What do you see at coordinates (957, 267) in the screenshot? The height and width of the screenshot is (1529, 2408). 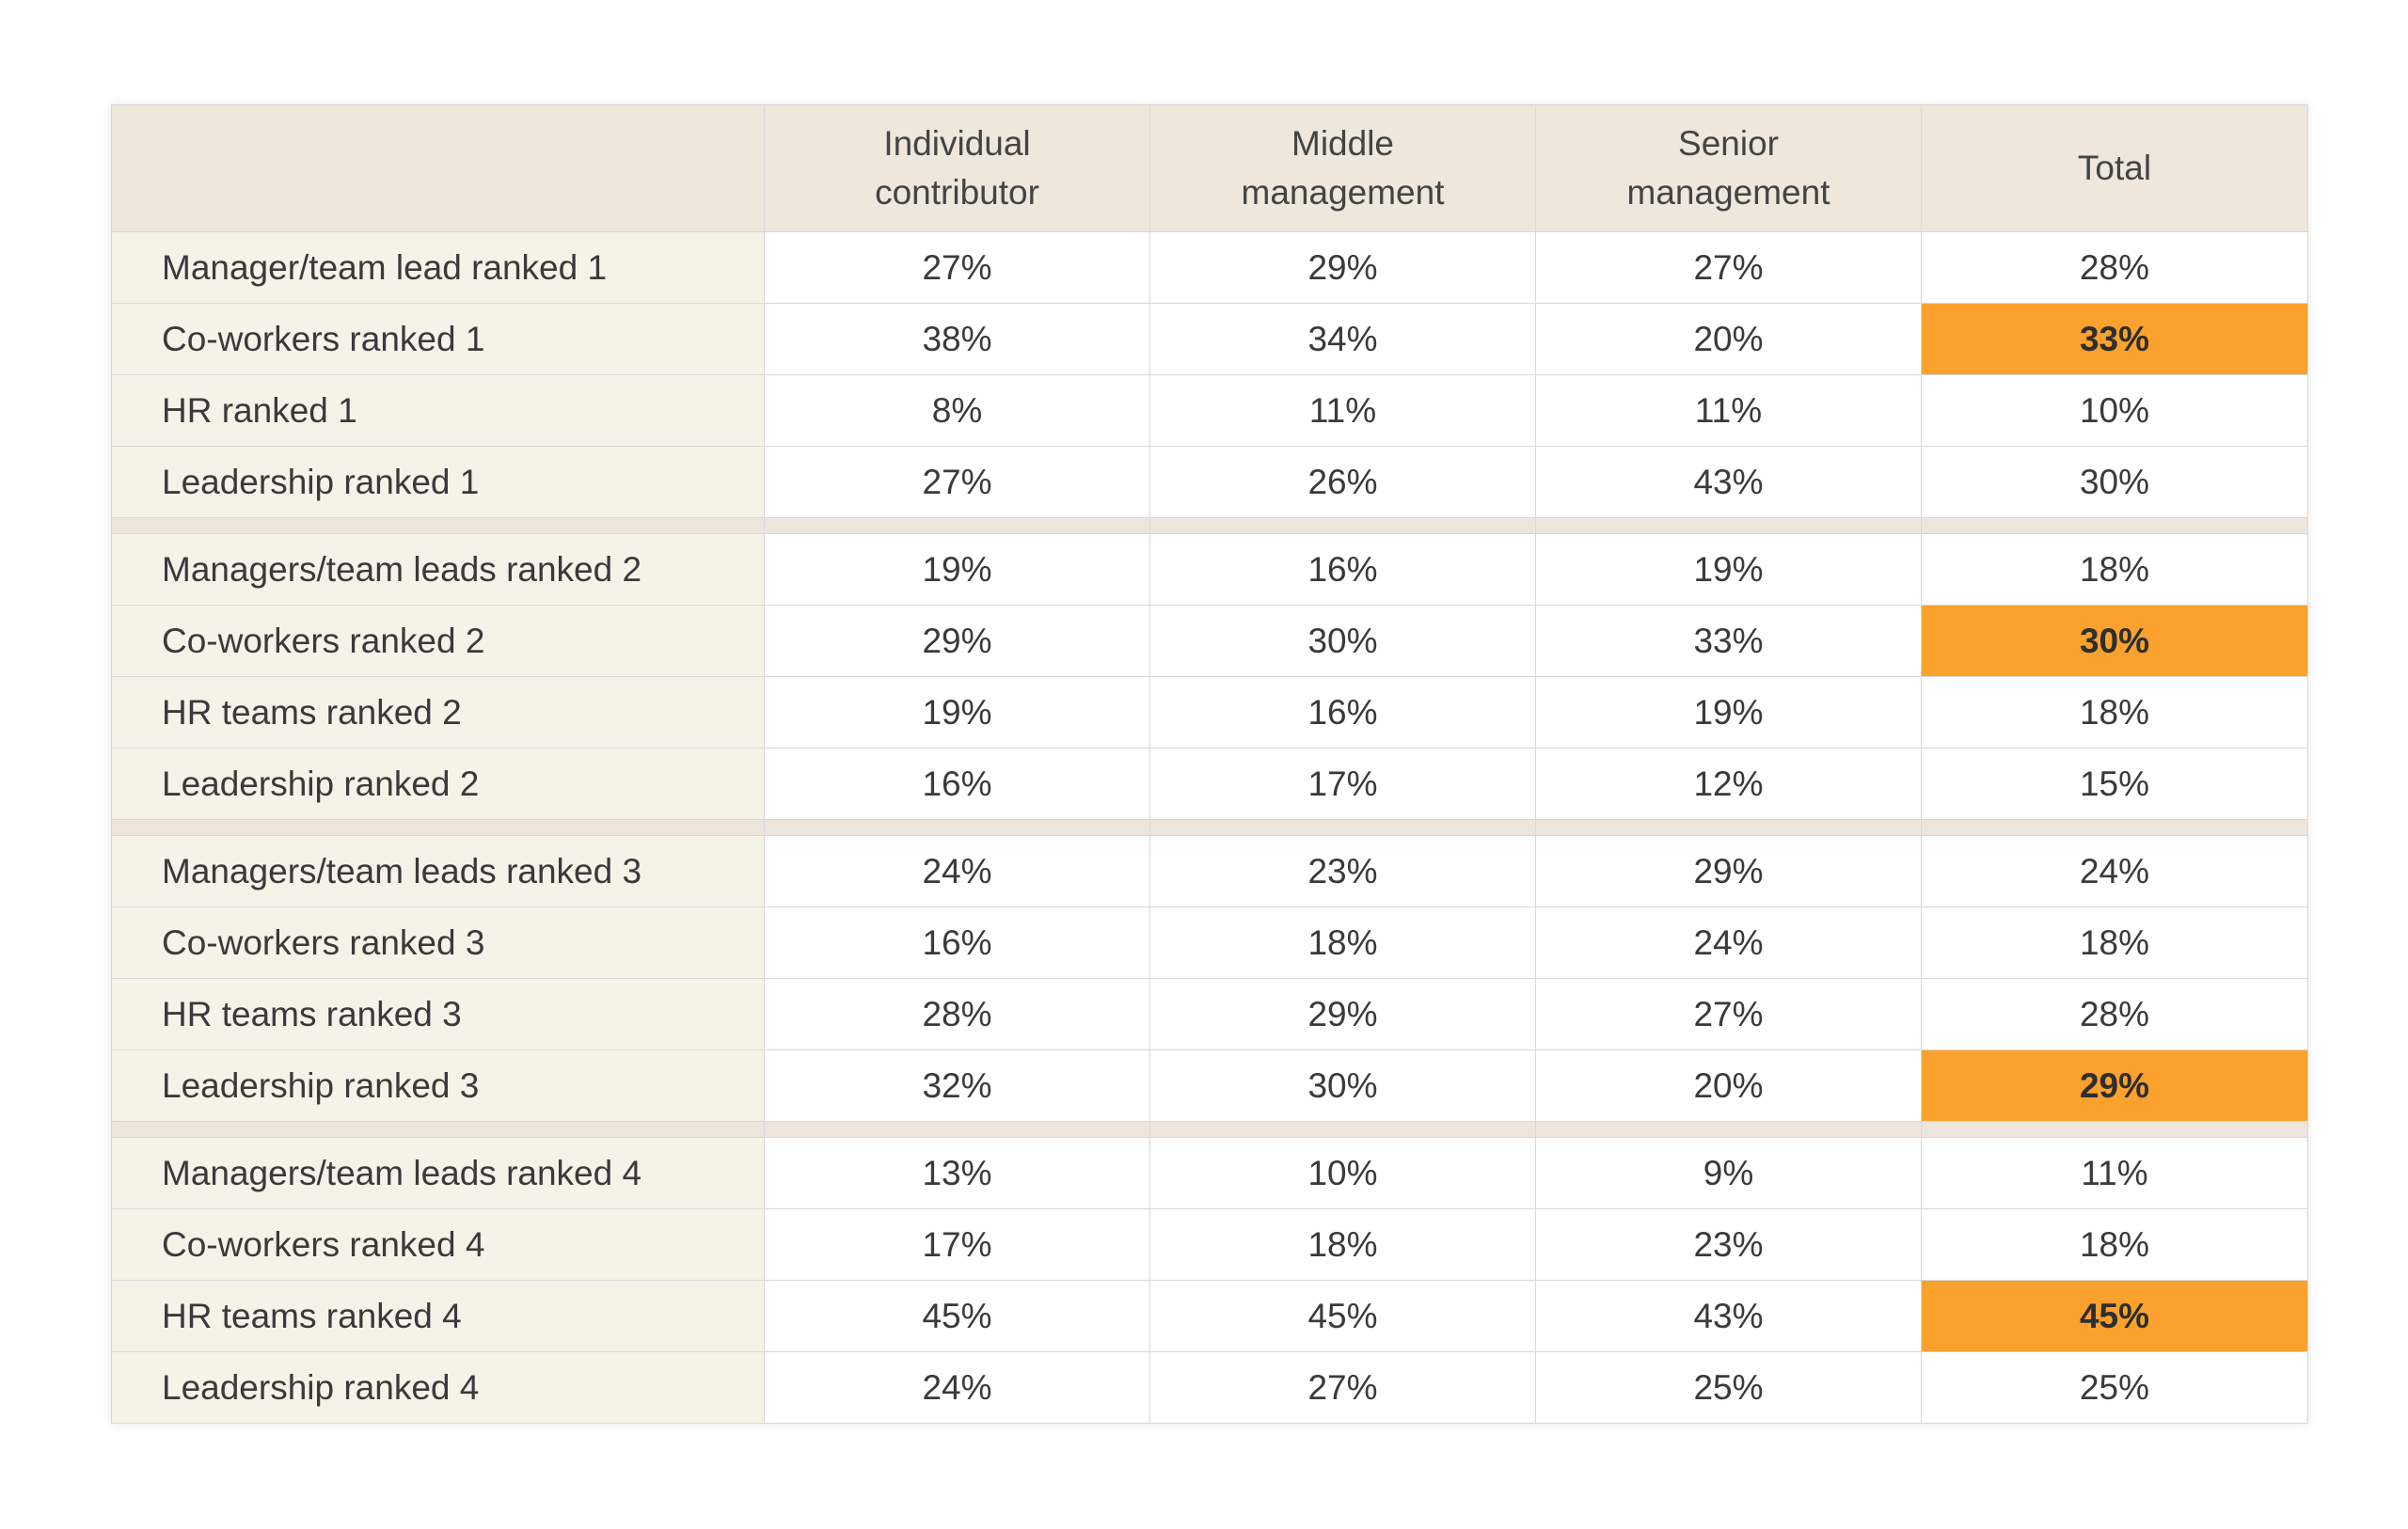 I see `cell-individual-contributor: 27%` at bounding box center [957, 267].